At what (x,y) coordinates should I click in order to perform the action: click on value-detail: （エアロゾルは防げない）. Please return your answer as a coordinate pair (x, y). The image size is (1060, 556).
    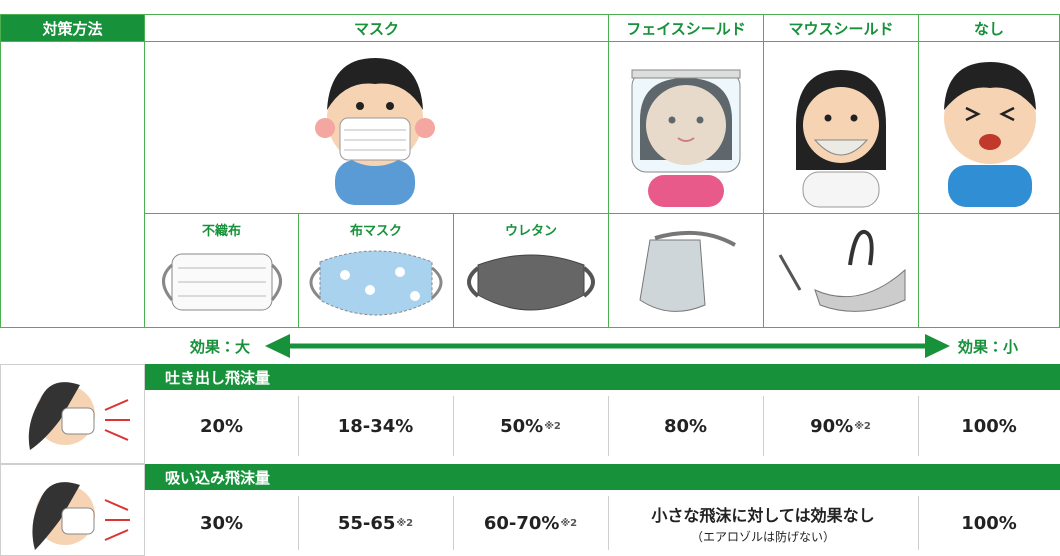
    Looking at the image, I should click on (762, 536).